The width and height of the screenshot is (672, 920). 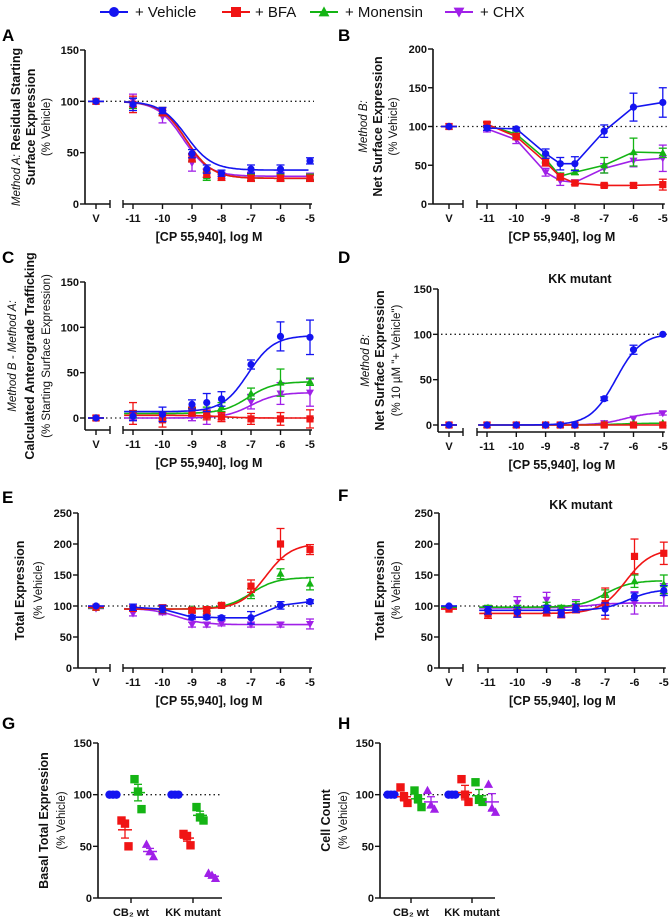 I want to click on category-label: KK mutant, so click(x=472, y=913).